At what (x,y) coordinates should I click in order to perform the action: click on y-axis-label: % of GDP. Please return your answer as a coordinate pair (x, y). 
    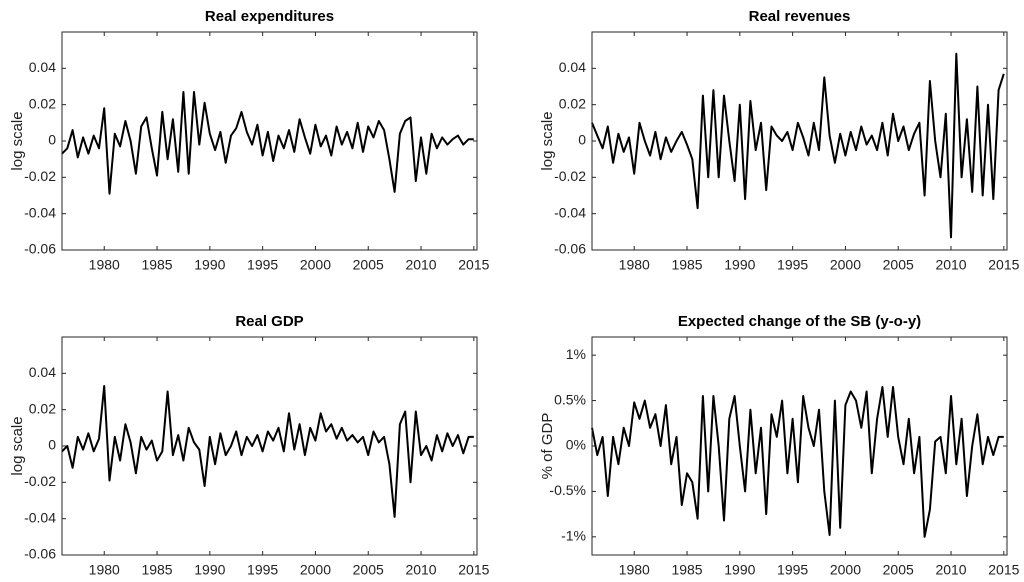
    Looking at the image, I should click on (547, 446).